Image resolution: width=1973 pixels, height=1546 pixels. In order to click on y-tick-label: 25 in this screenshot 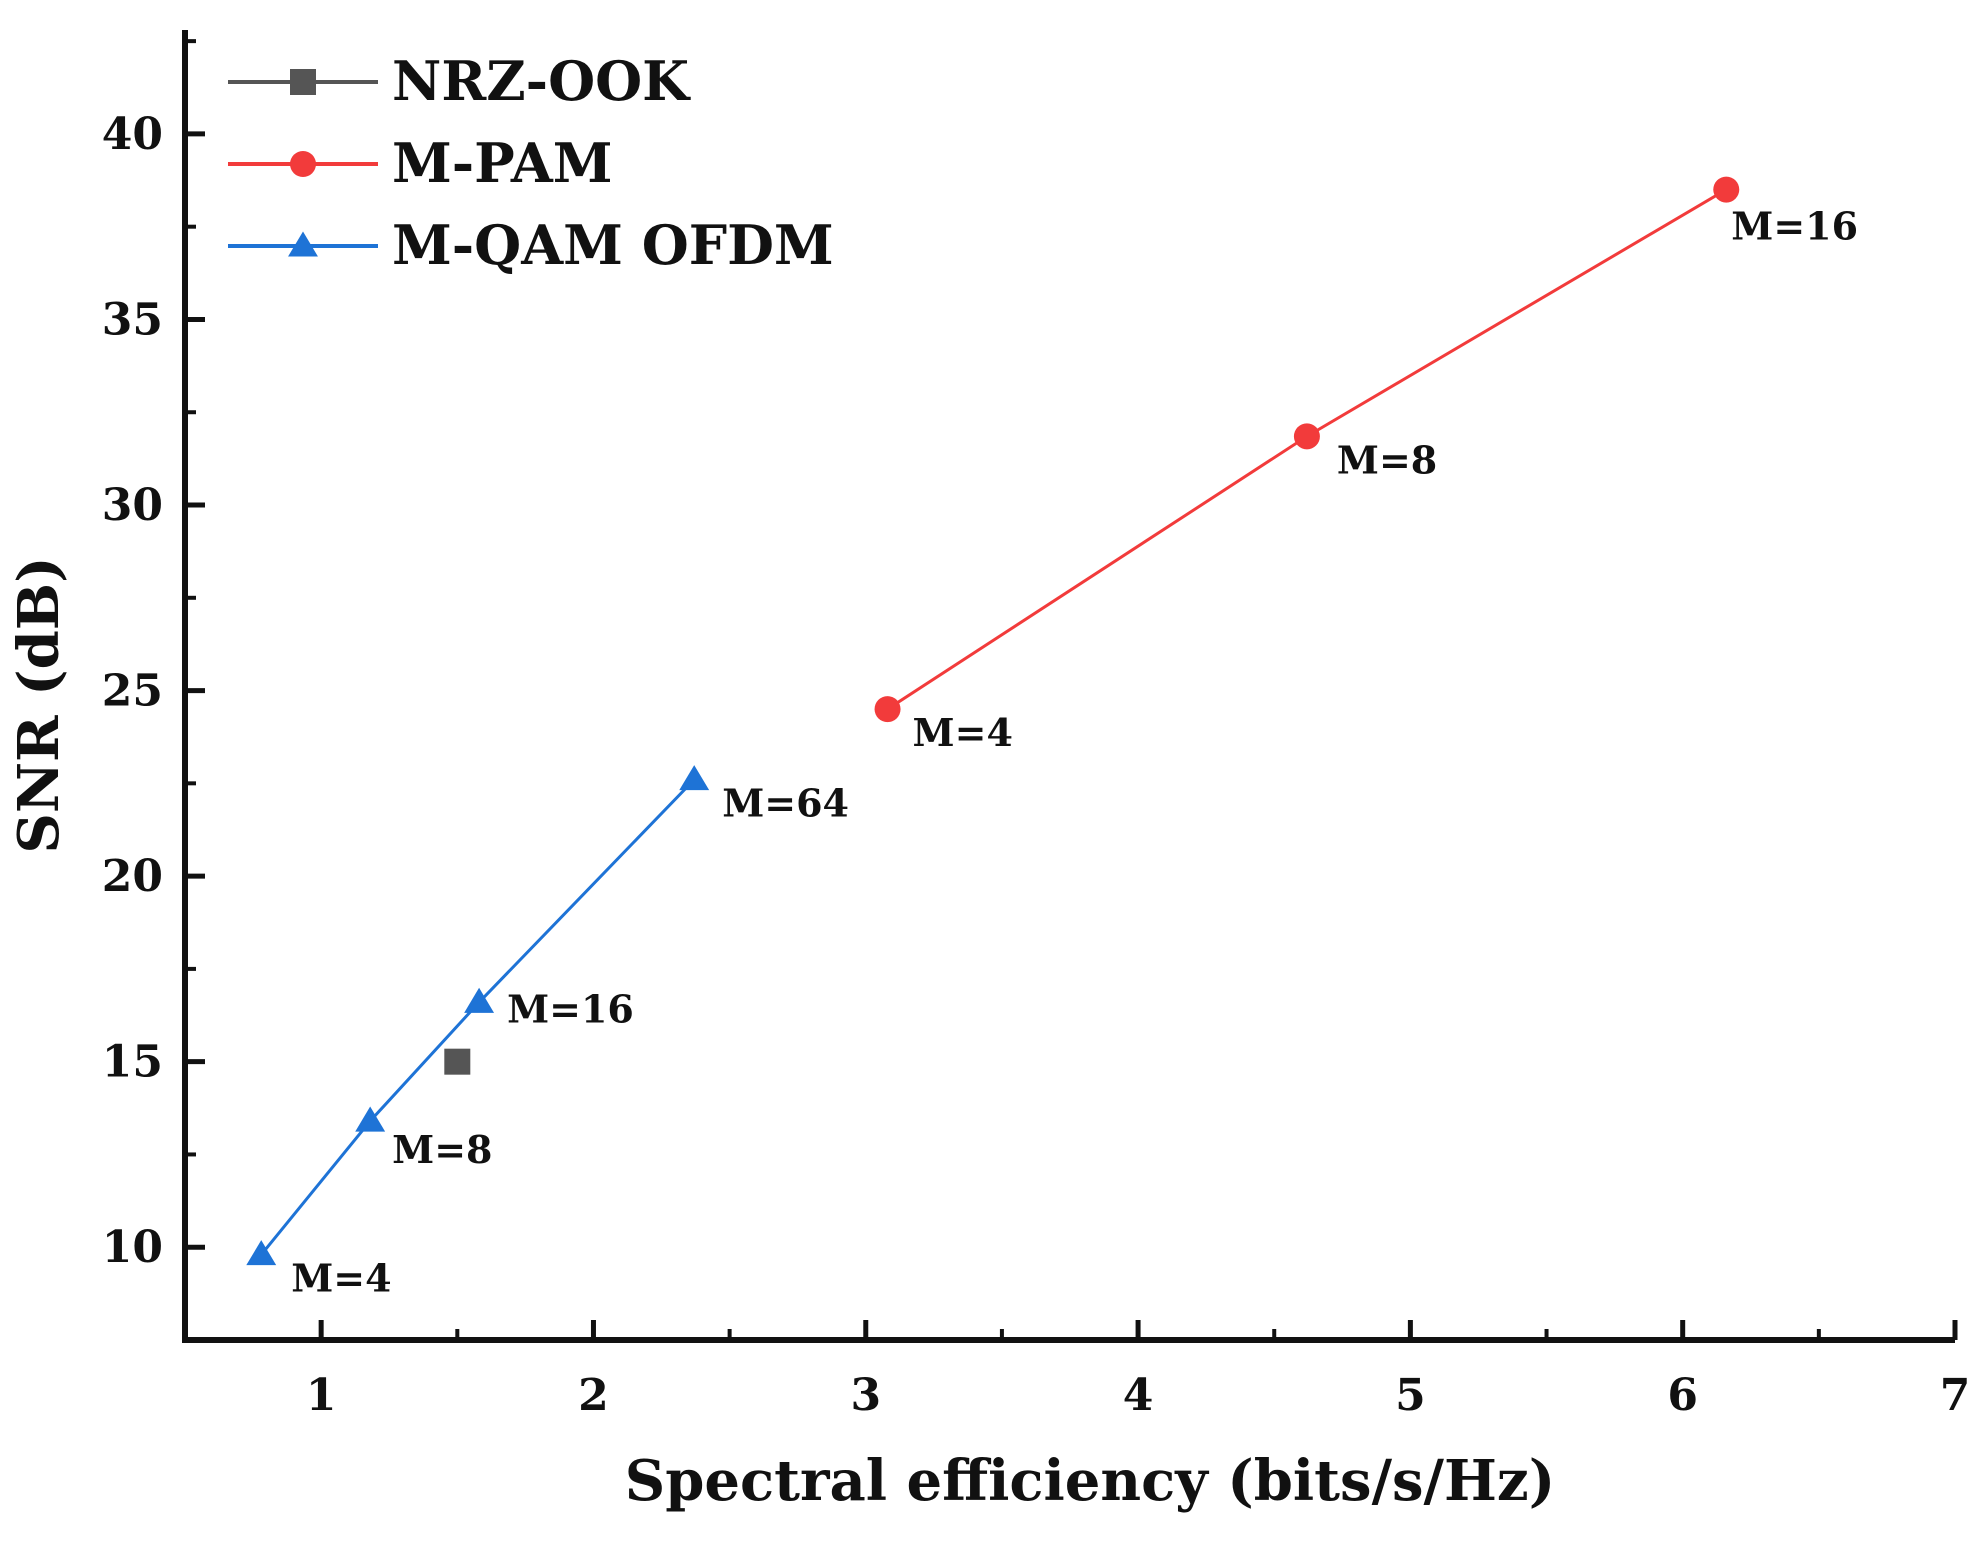, I will do `click(132, 691)`.